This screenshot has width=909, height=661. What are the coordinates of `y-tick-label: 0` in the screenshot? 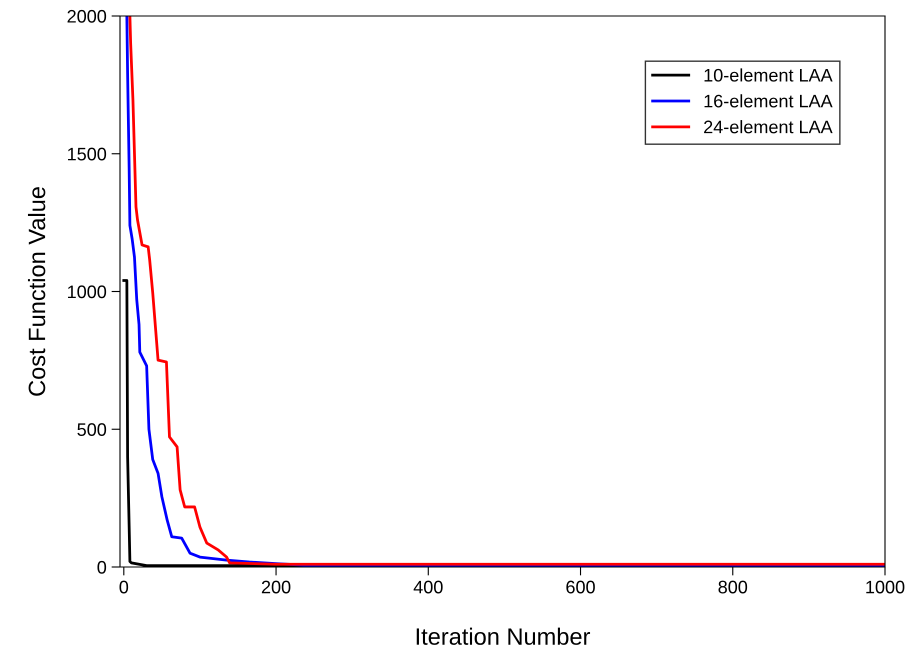 It's located at (101, 567).